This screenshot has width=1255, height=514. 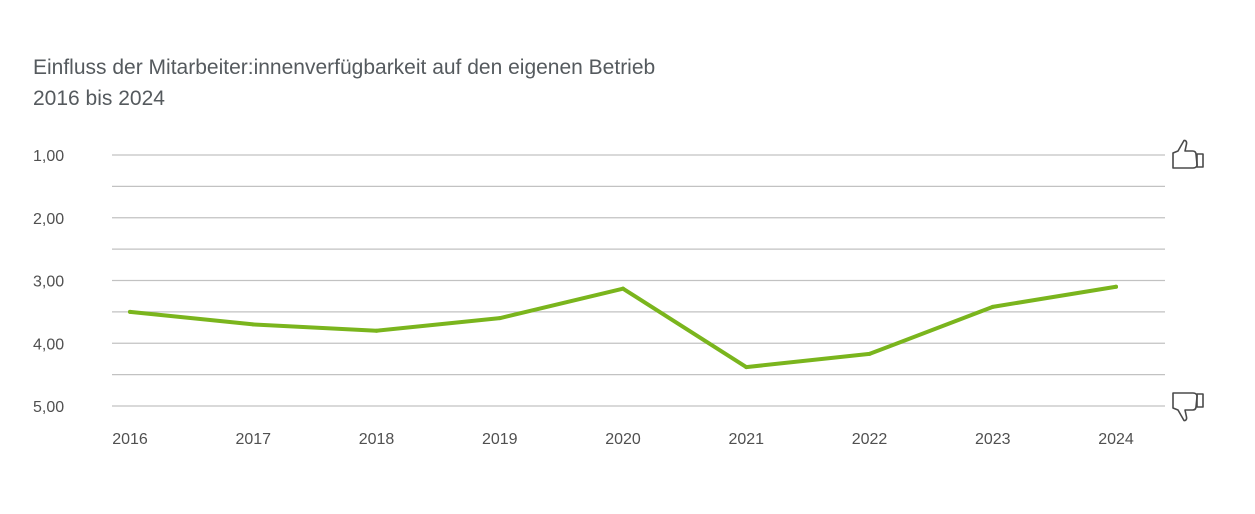 I want to click on y-tick-label: 2,00, so click(x=48, y=219).